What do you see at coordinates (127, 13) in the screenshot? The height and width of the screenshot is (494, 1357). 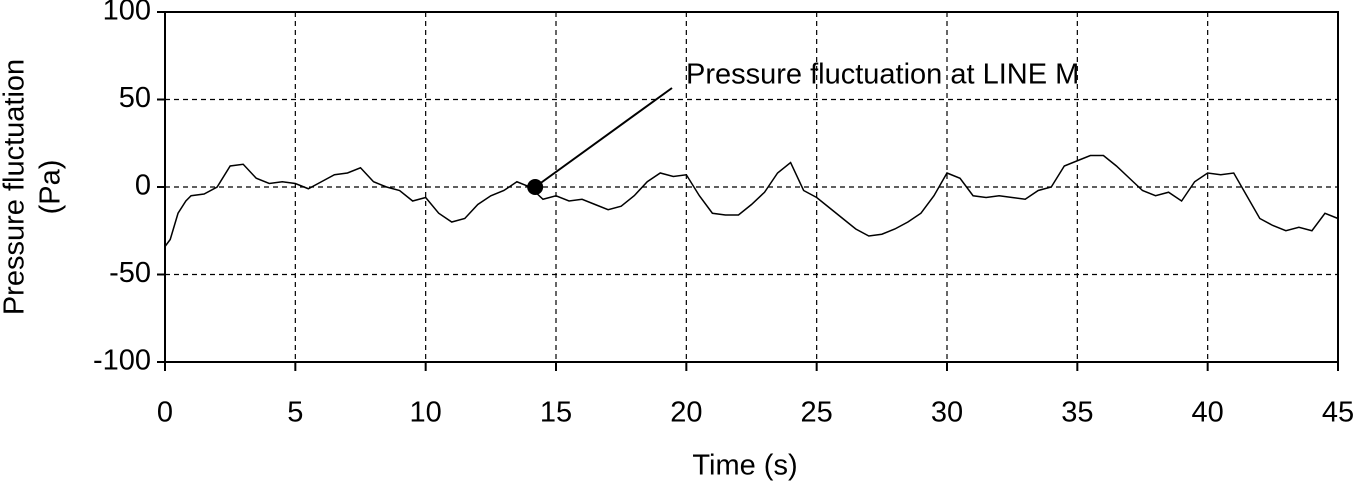 I see `y-tick-label: 100` at bounding box center [127, 13].